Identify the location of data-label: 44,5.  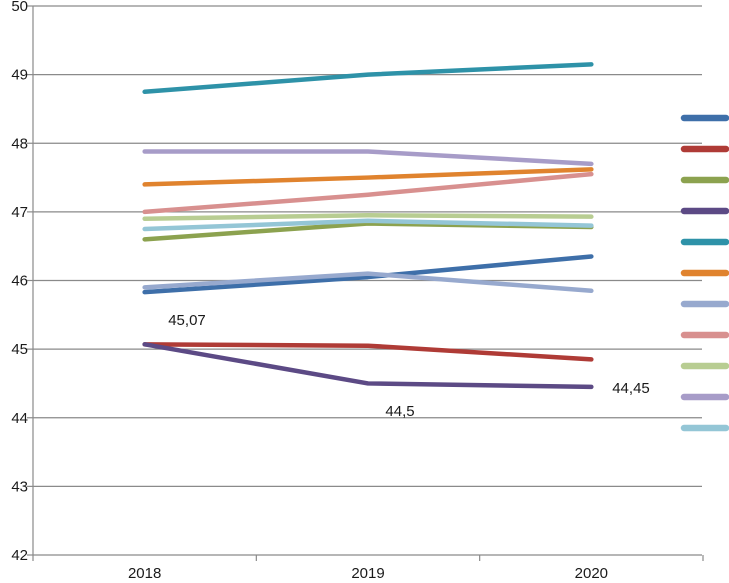
(399, 411).